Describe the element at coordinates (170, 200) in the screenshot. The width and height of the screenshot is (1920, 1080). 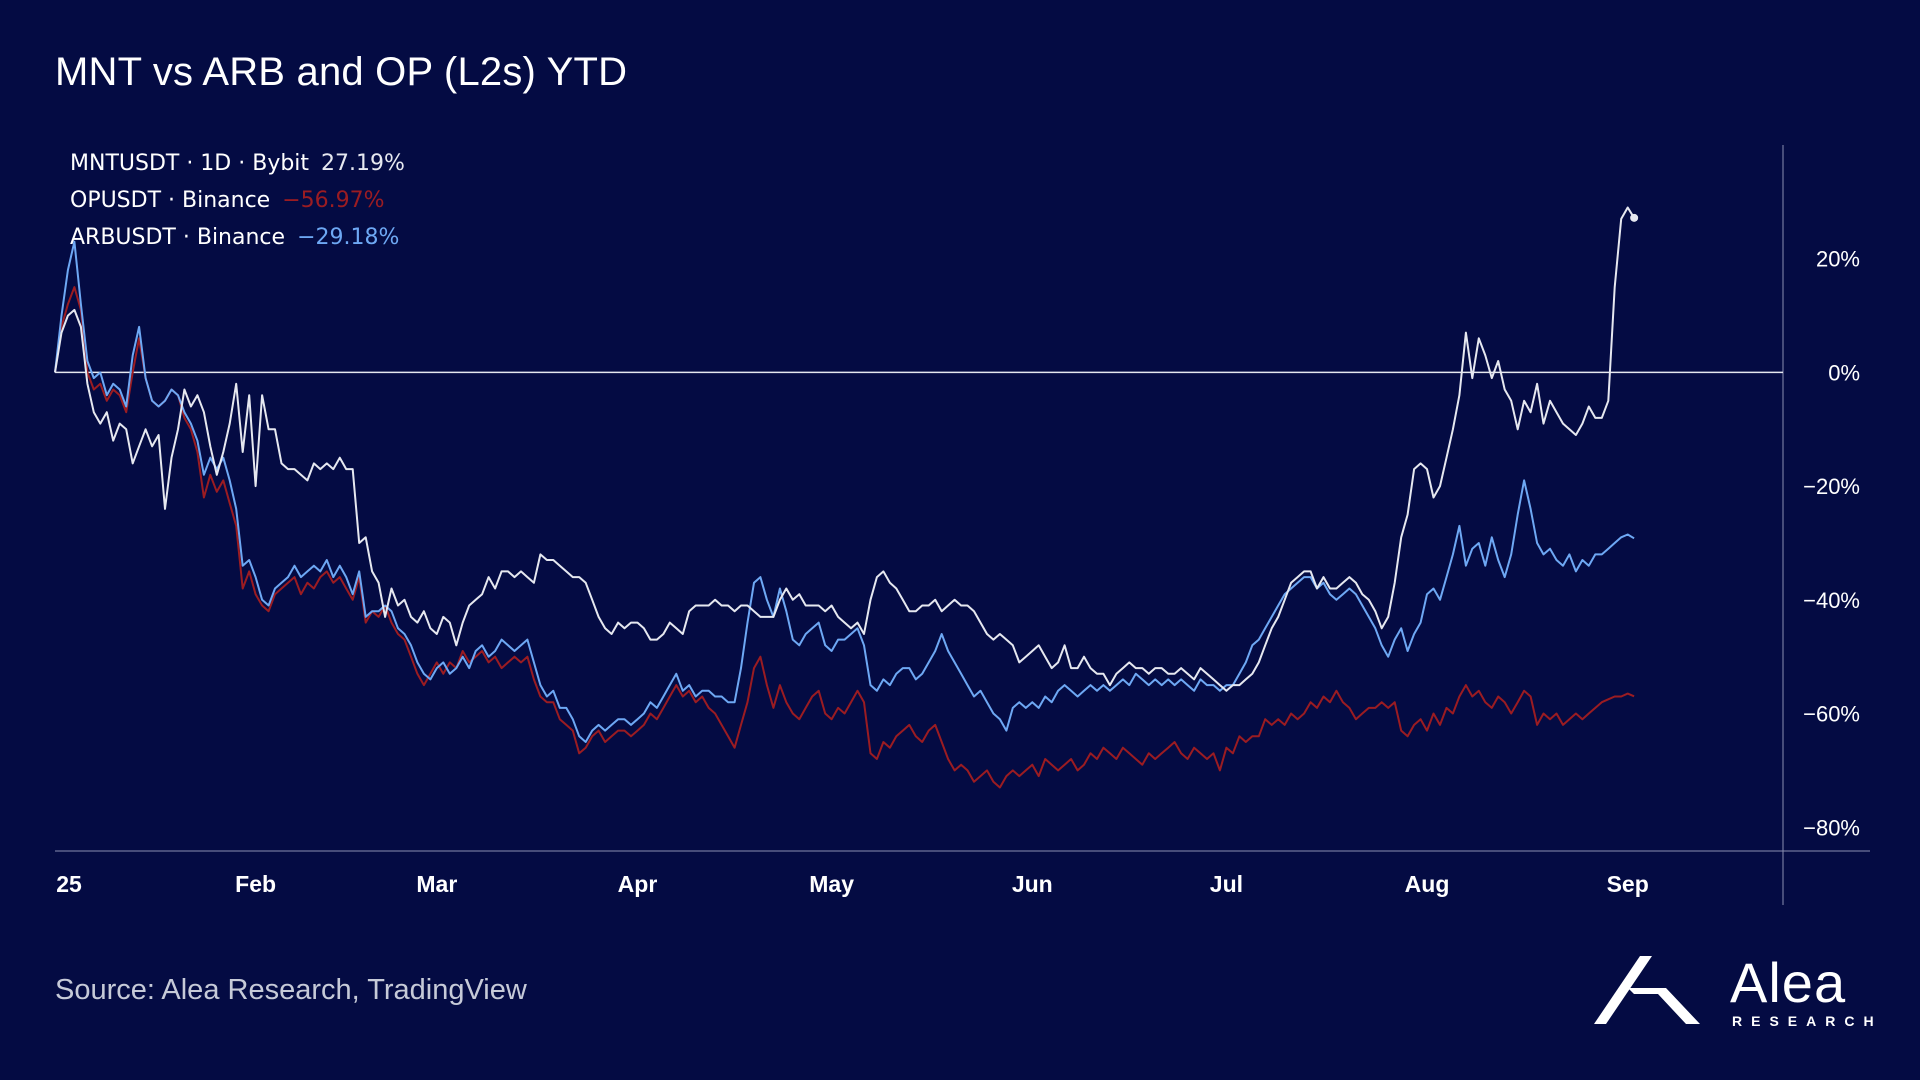
I see `legend-symbol: OPUSDT · Binance` at that location.